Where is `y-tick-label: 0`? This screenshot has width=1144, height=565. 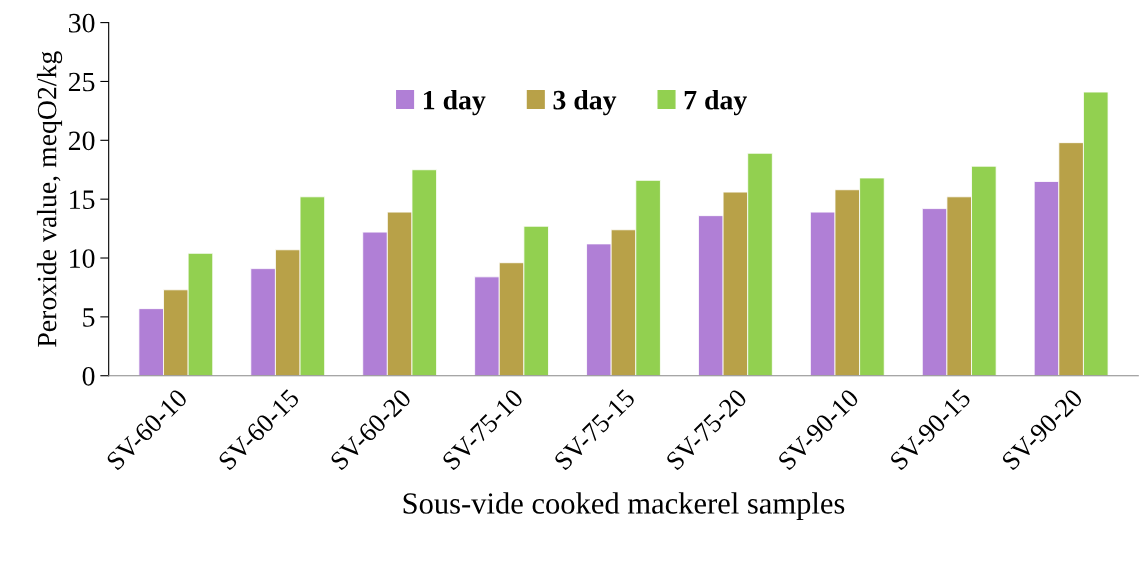 y-tick-label: 0 is located at coordinates (88, 376).